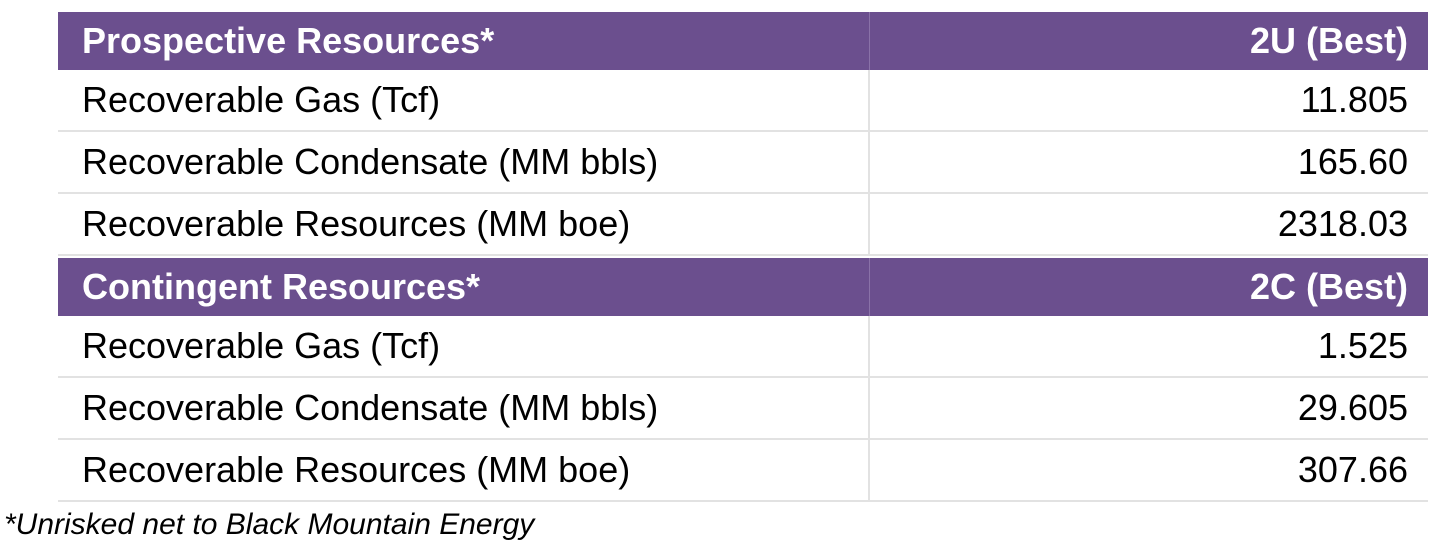  I want to click on section-header: Contingent Resources* 2C (Best), so click(743, 287).